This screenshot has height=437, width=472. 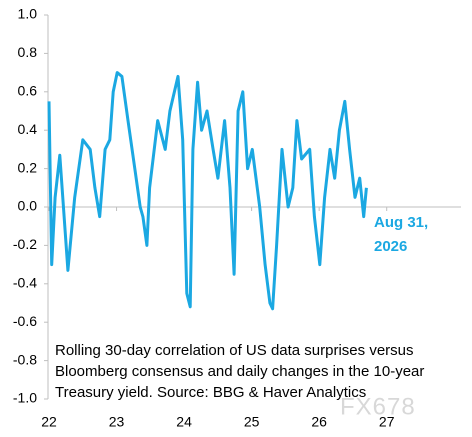 I want to click on y-tick-label: -1.0, so click(x=25, y=398).